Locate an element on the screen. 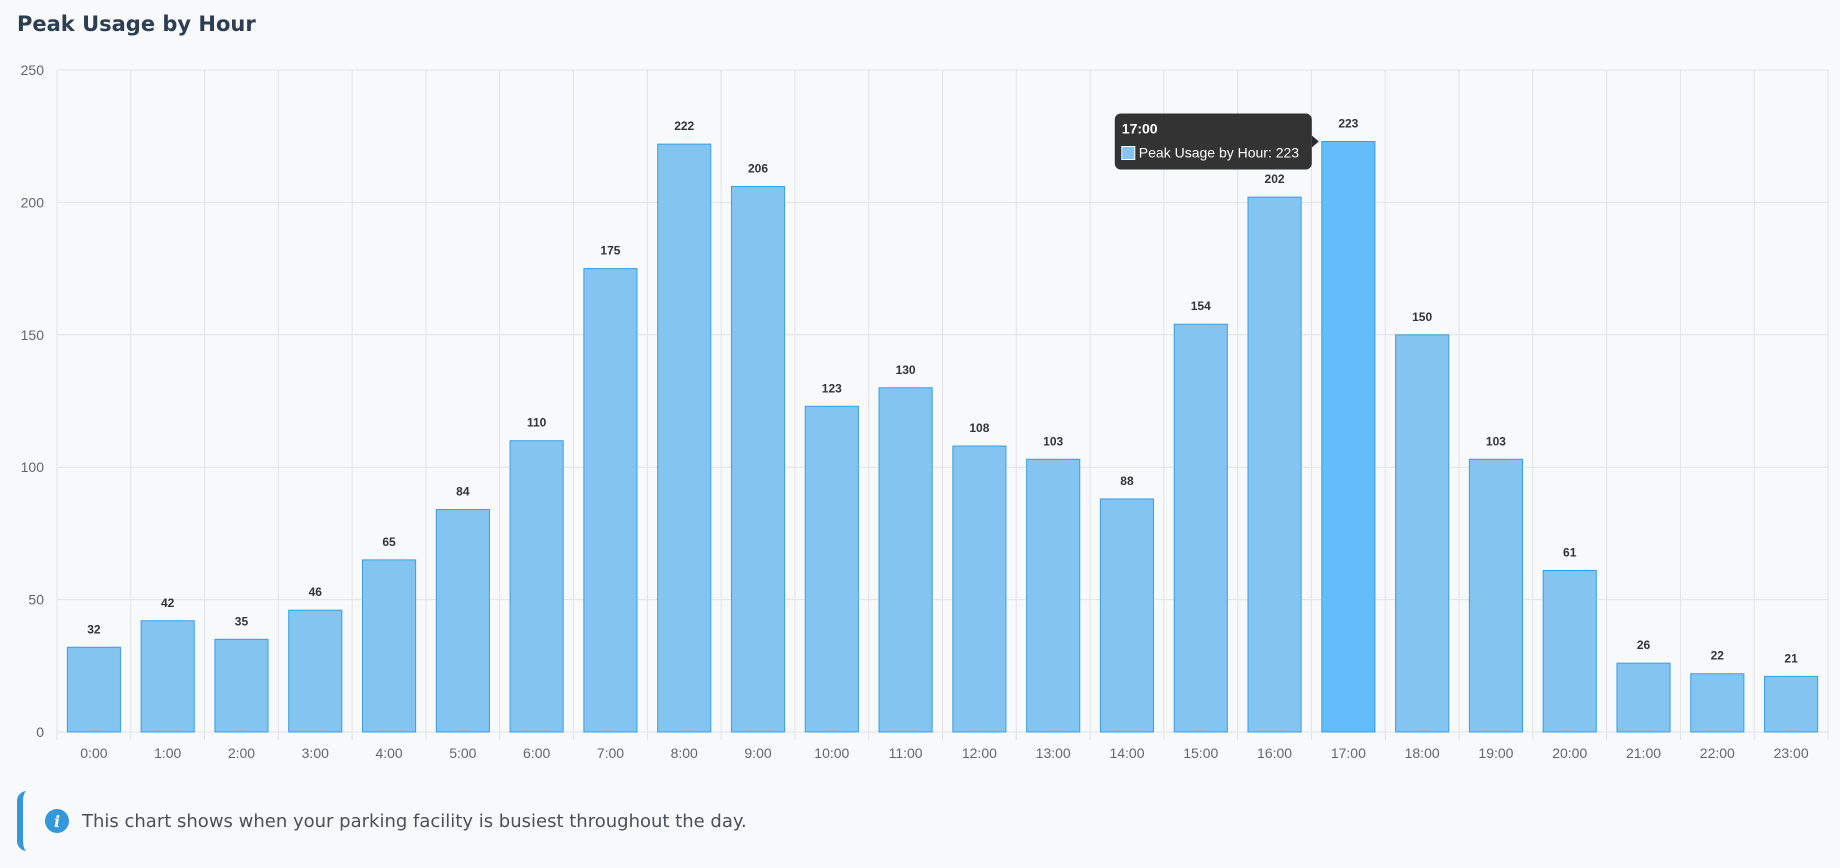 The height and width of the screenshot is (868, 1840). bar-2:00 is located at coordinates (241, 685).